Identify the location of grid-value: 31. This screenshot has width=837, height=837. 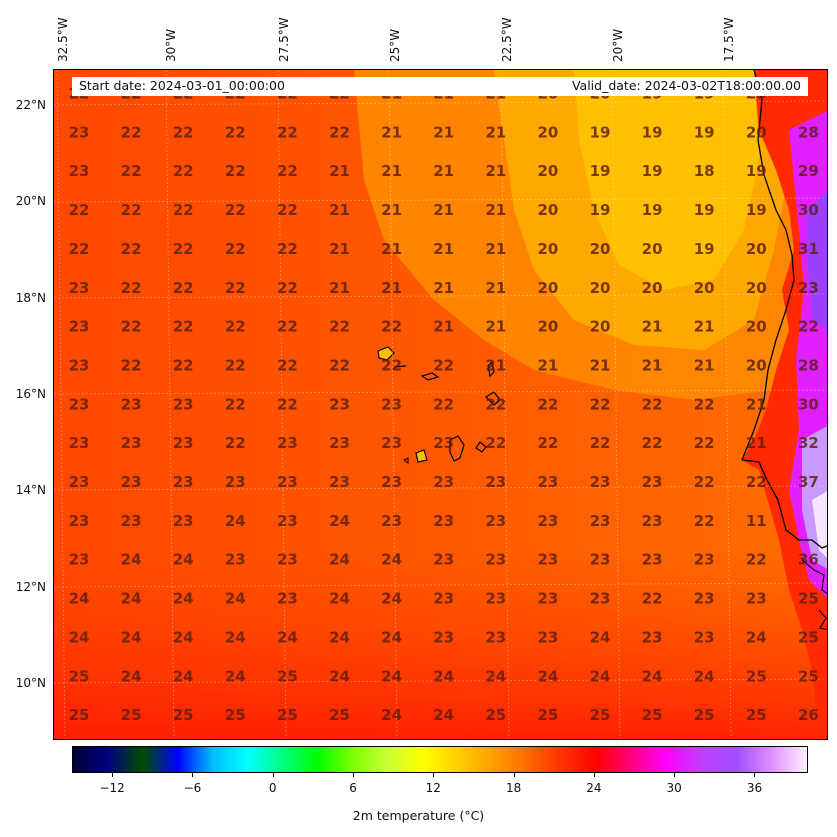
(808, 249).